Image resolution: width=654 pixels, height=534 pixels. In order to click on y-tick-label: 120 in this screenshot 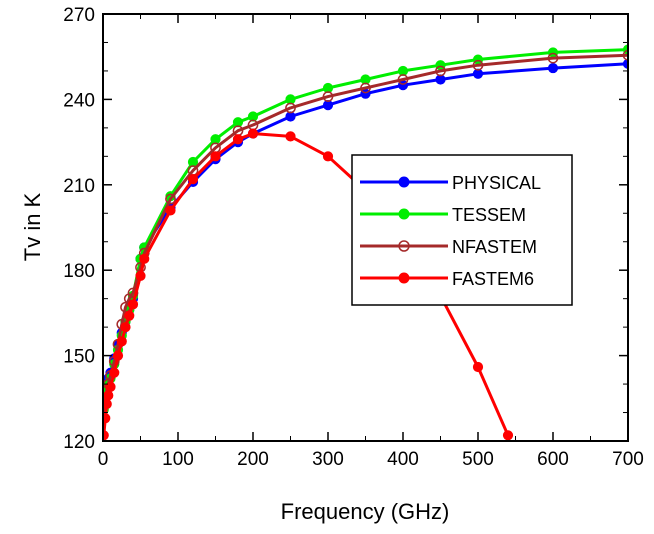, I will do `click(79, 442)`.